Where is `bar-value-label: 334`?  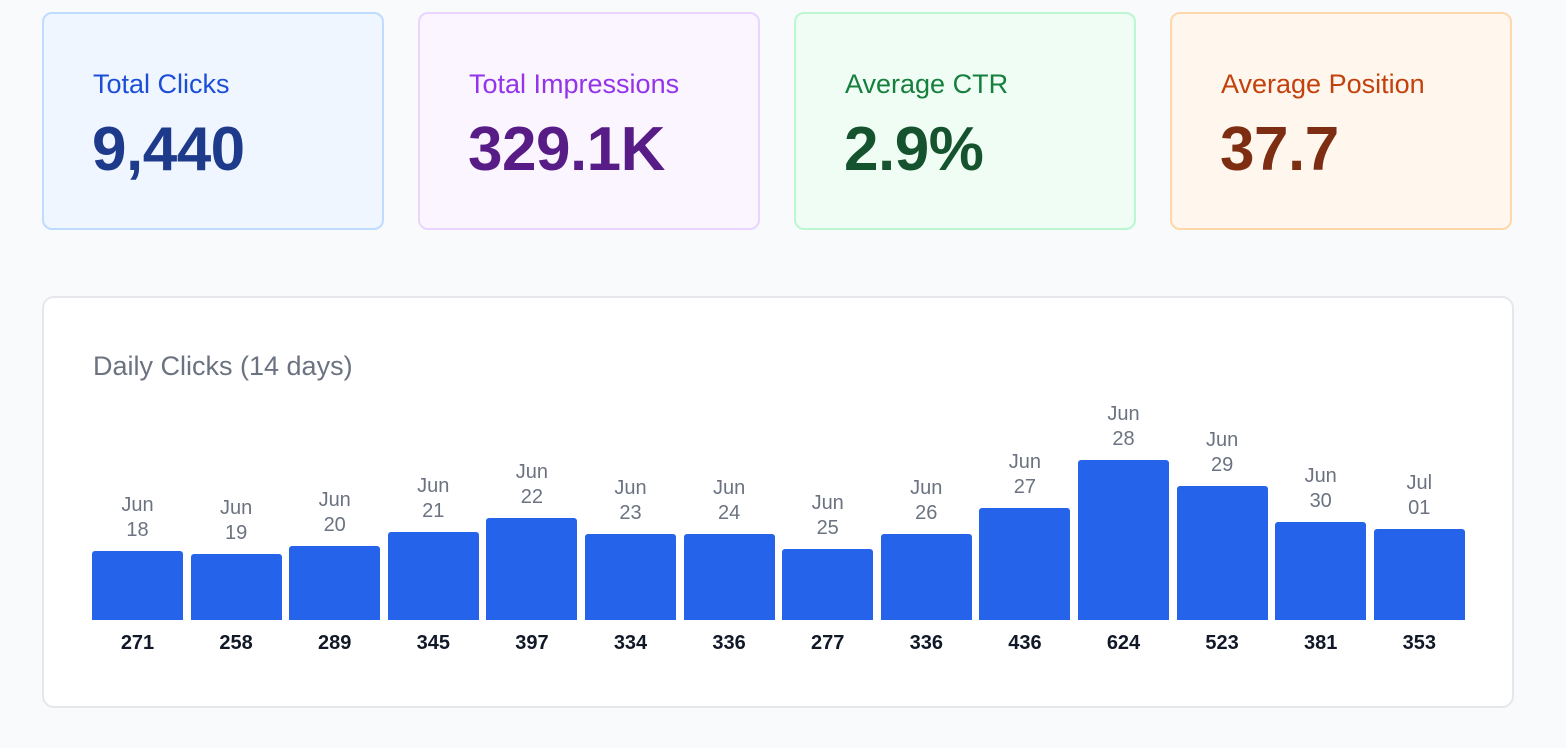
bar-value-label: 334 is located at coordinates (630, 643).